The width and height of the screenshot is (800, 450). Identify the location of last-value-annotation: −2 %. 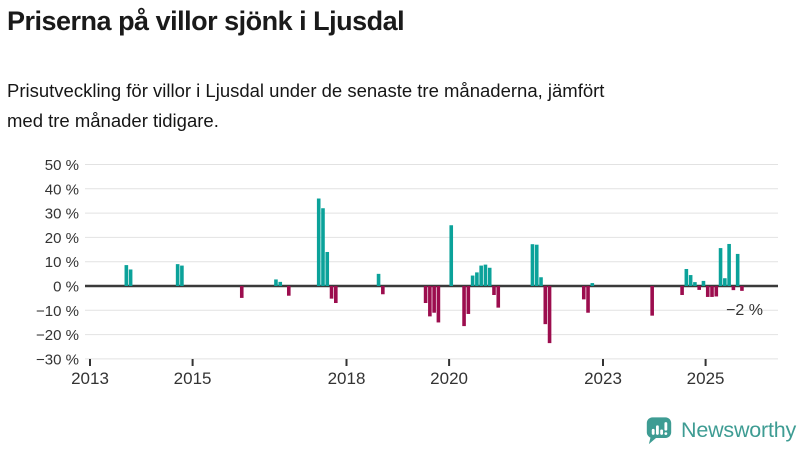
(744, 310).